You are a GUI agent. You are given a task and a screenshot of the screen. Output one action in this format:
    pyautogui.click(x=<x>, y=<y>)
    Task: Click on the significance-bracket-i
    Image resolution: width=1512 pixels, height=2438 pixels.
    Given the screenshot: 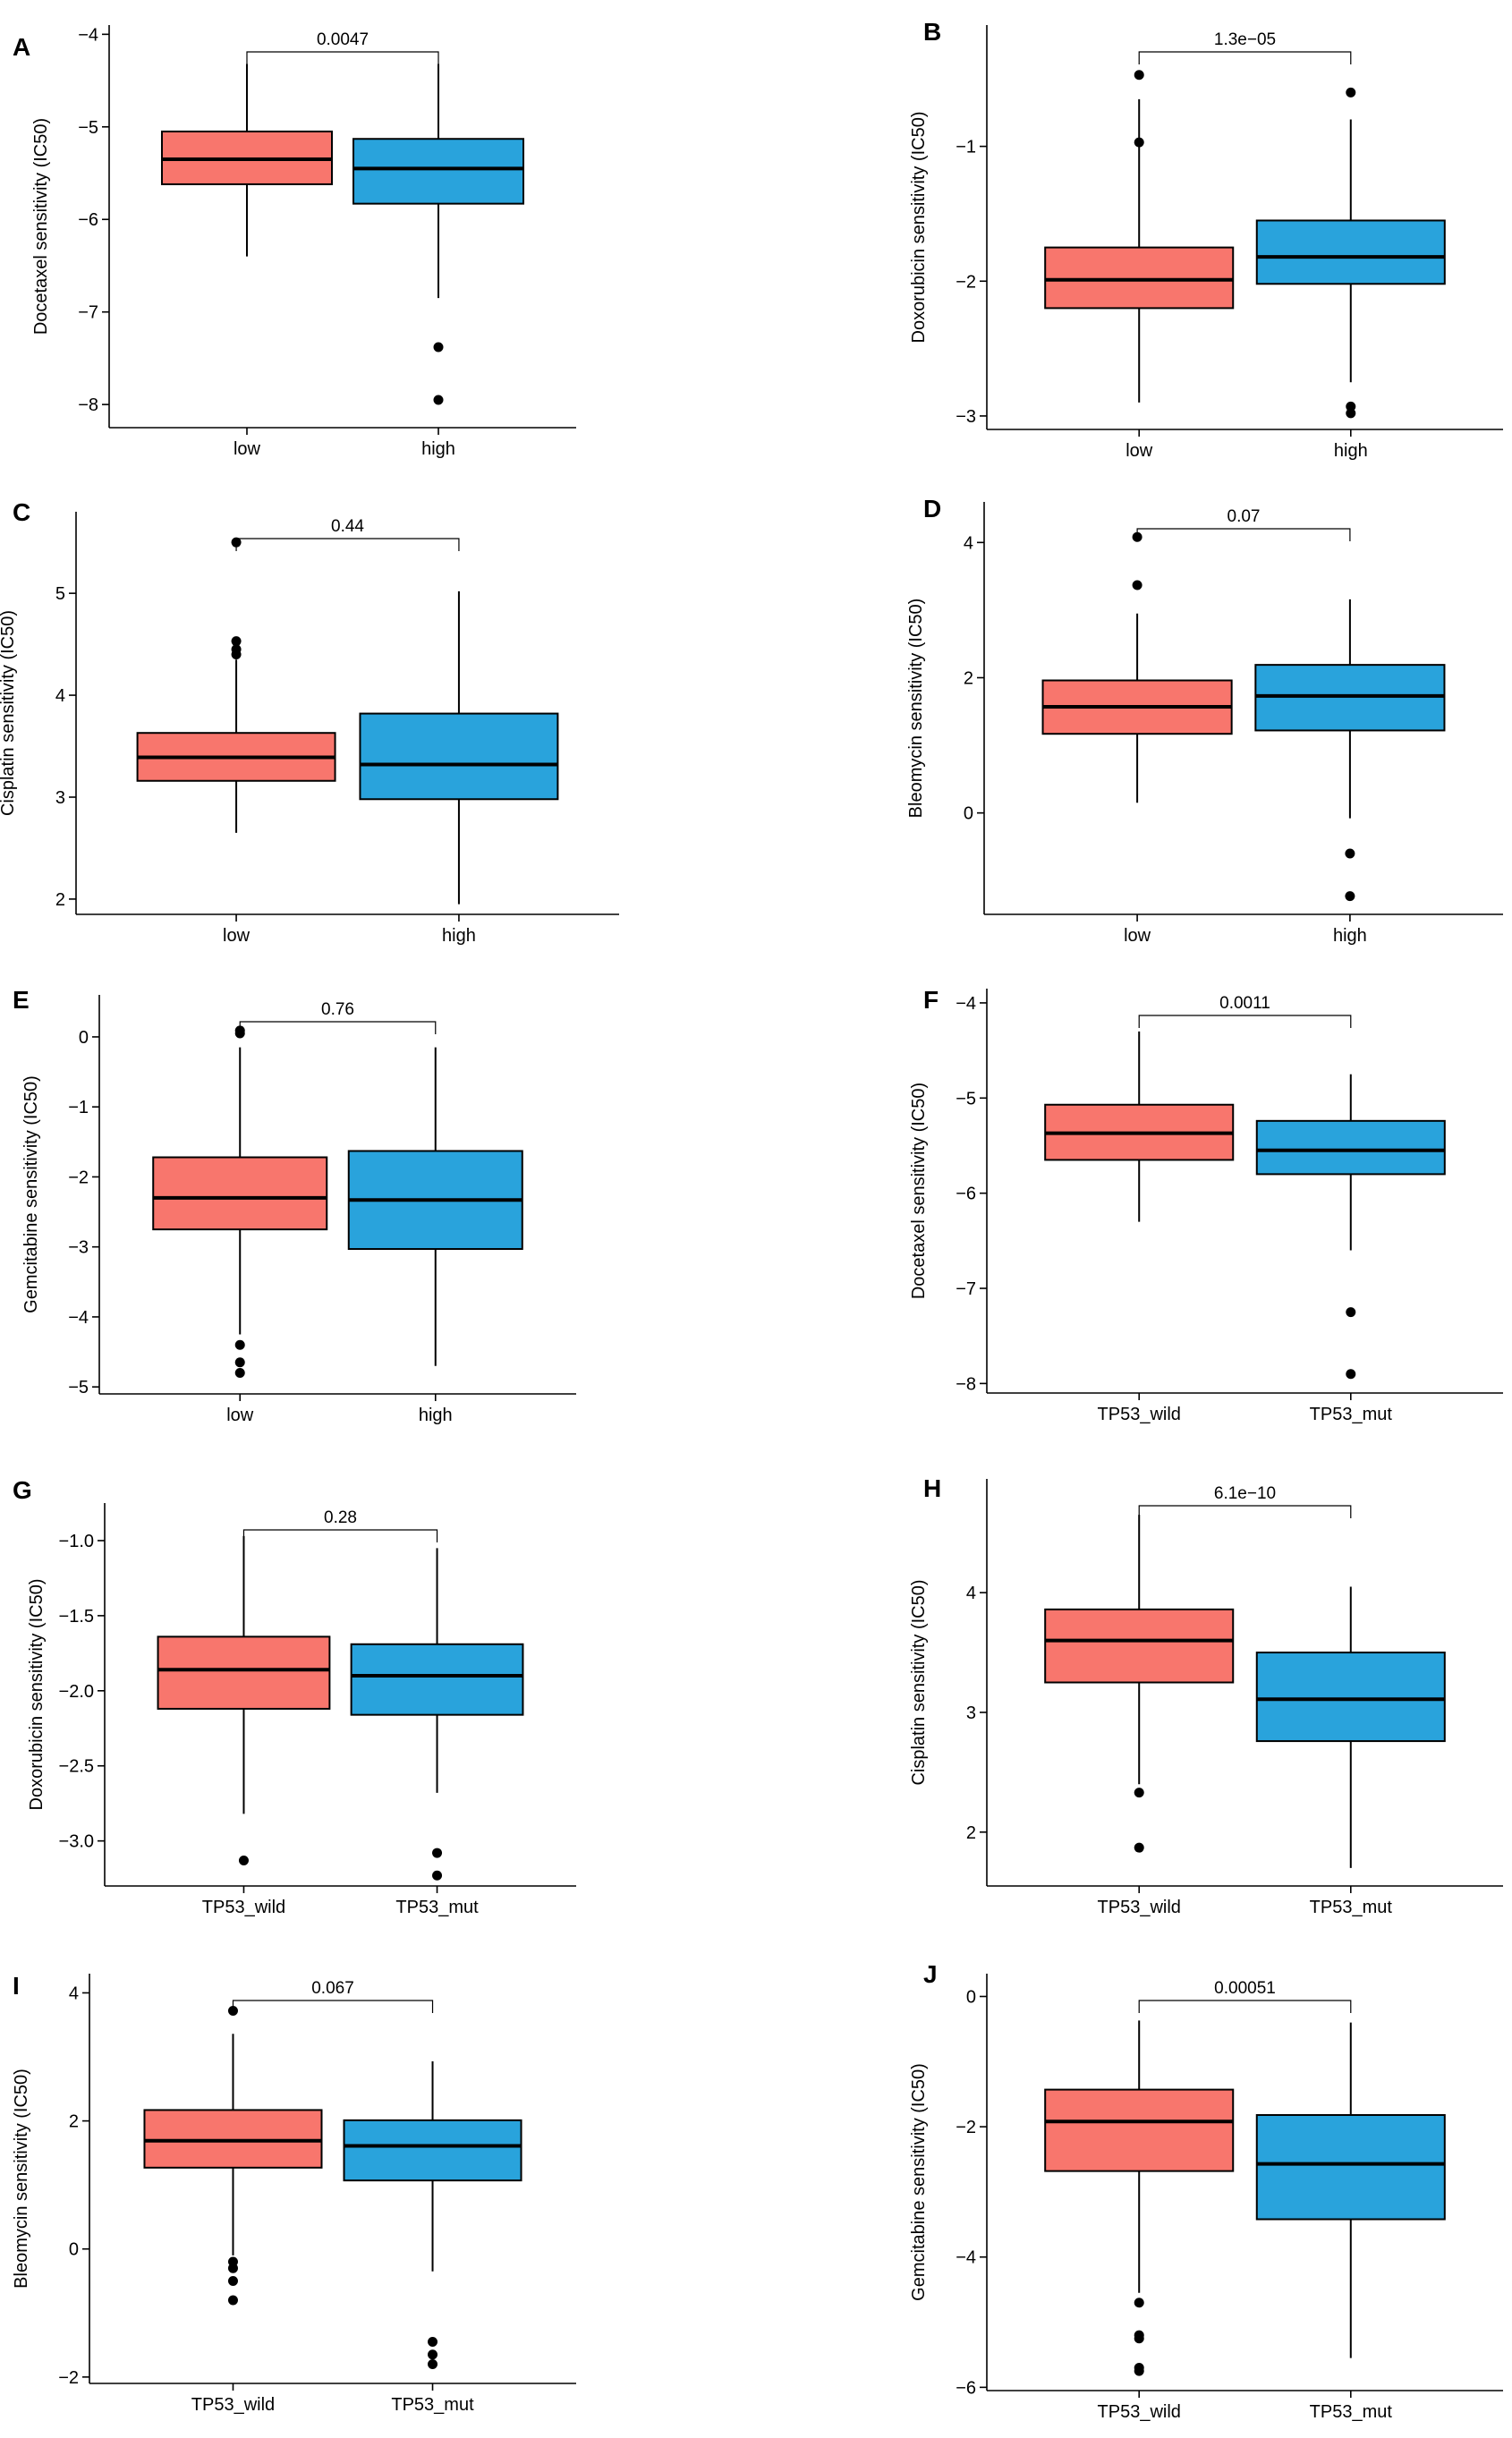 What is the action you would take?
    pyautogui.click(x=333, y=2006)
    